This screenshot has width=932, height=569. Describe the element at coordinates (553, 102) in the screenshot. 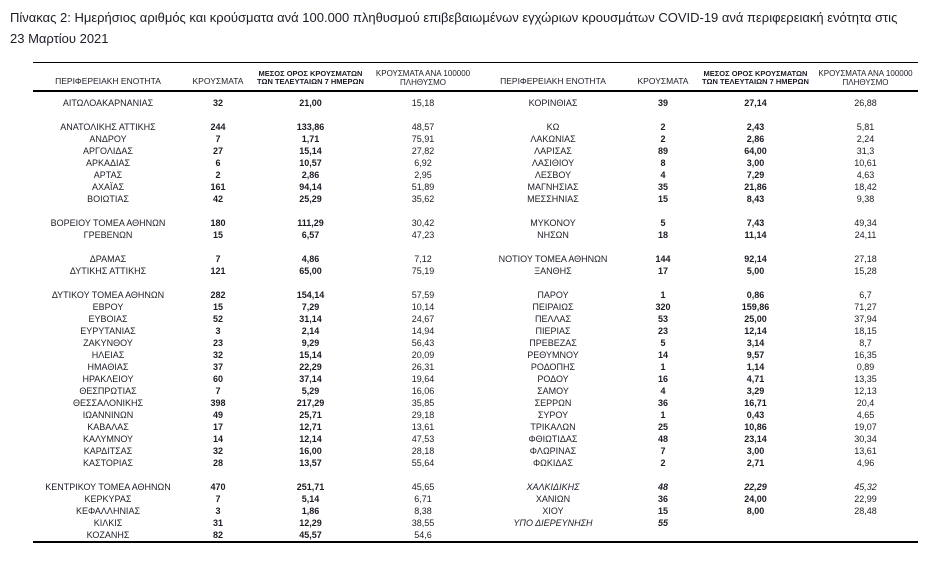

I see `region-cell: ΚΟΡΙΝΘΙΑΣ` at that location.